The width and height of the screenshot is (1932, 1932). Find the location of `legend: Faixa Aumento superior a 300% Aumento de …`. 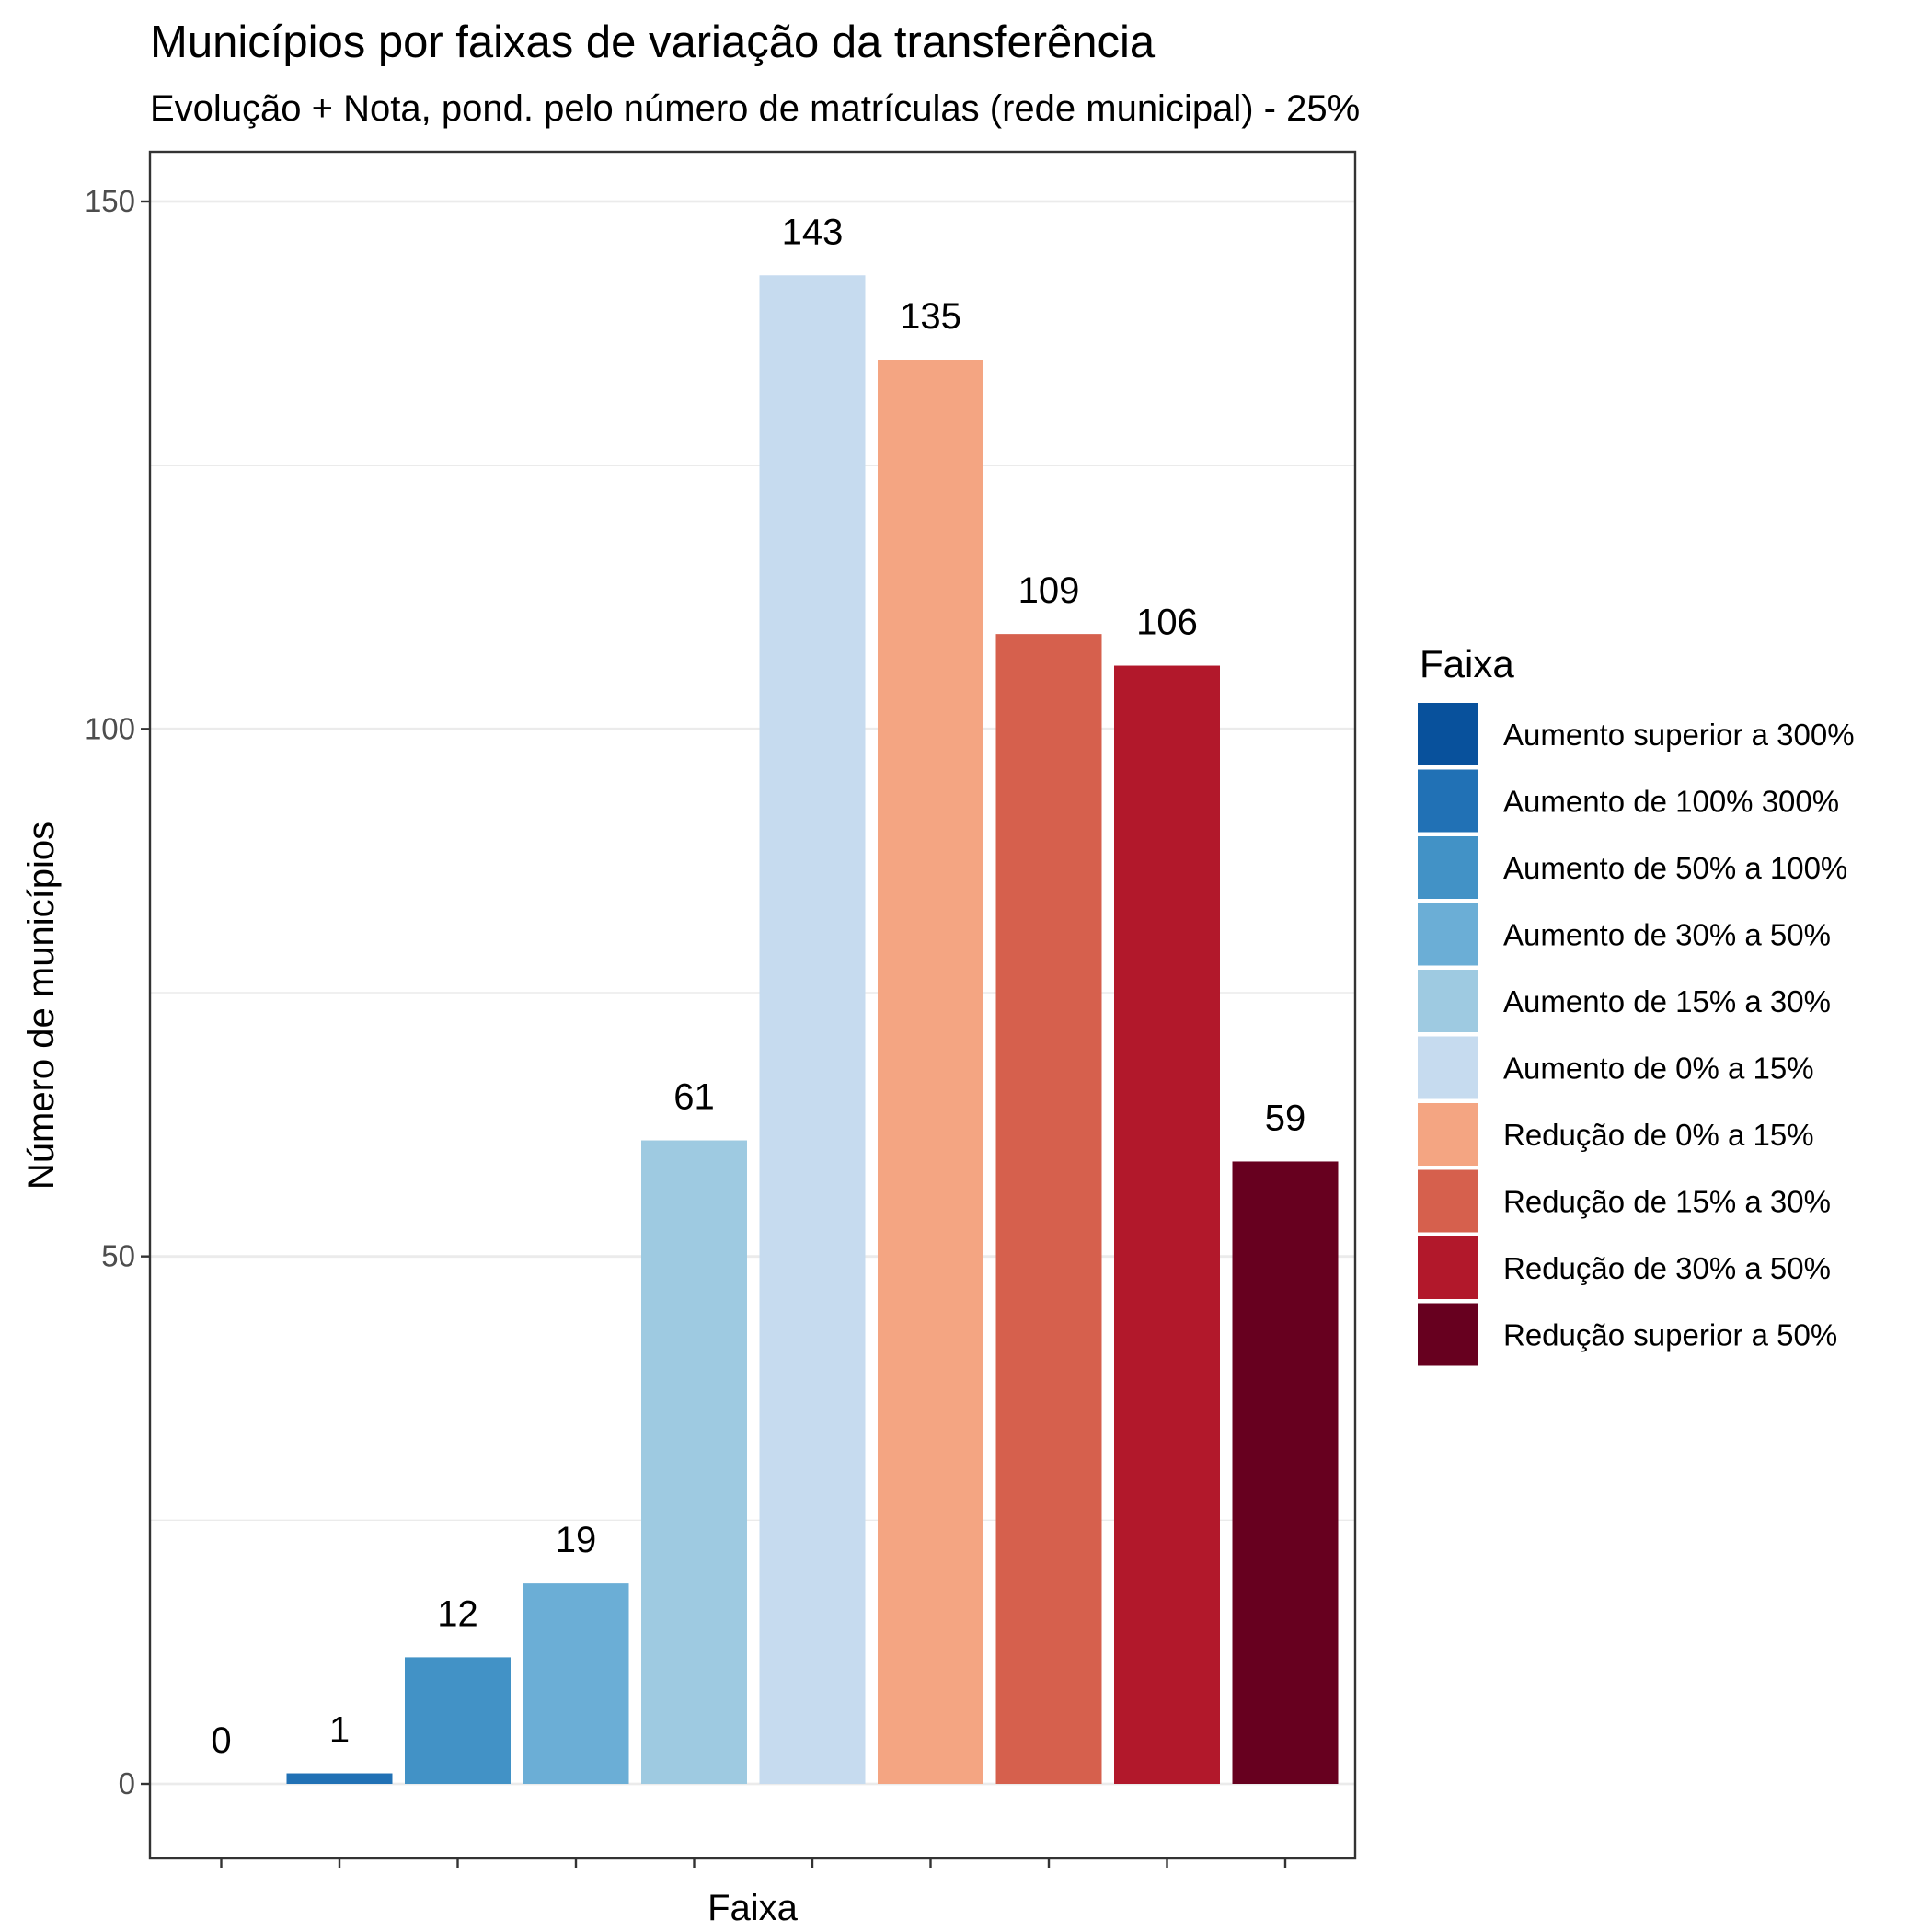

legend: Faixa Aumento superior a 300% Aumento de … is located at coordinates (1636, 1004).